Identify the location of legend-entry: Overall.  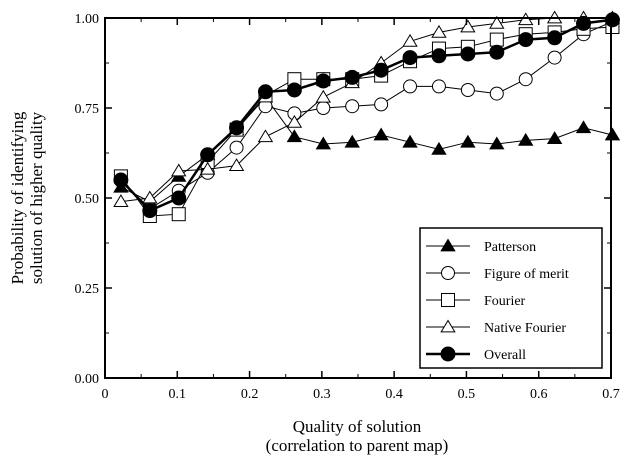
(476, 354).